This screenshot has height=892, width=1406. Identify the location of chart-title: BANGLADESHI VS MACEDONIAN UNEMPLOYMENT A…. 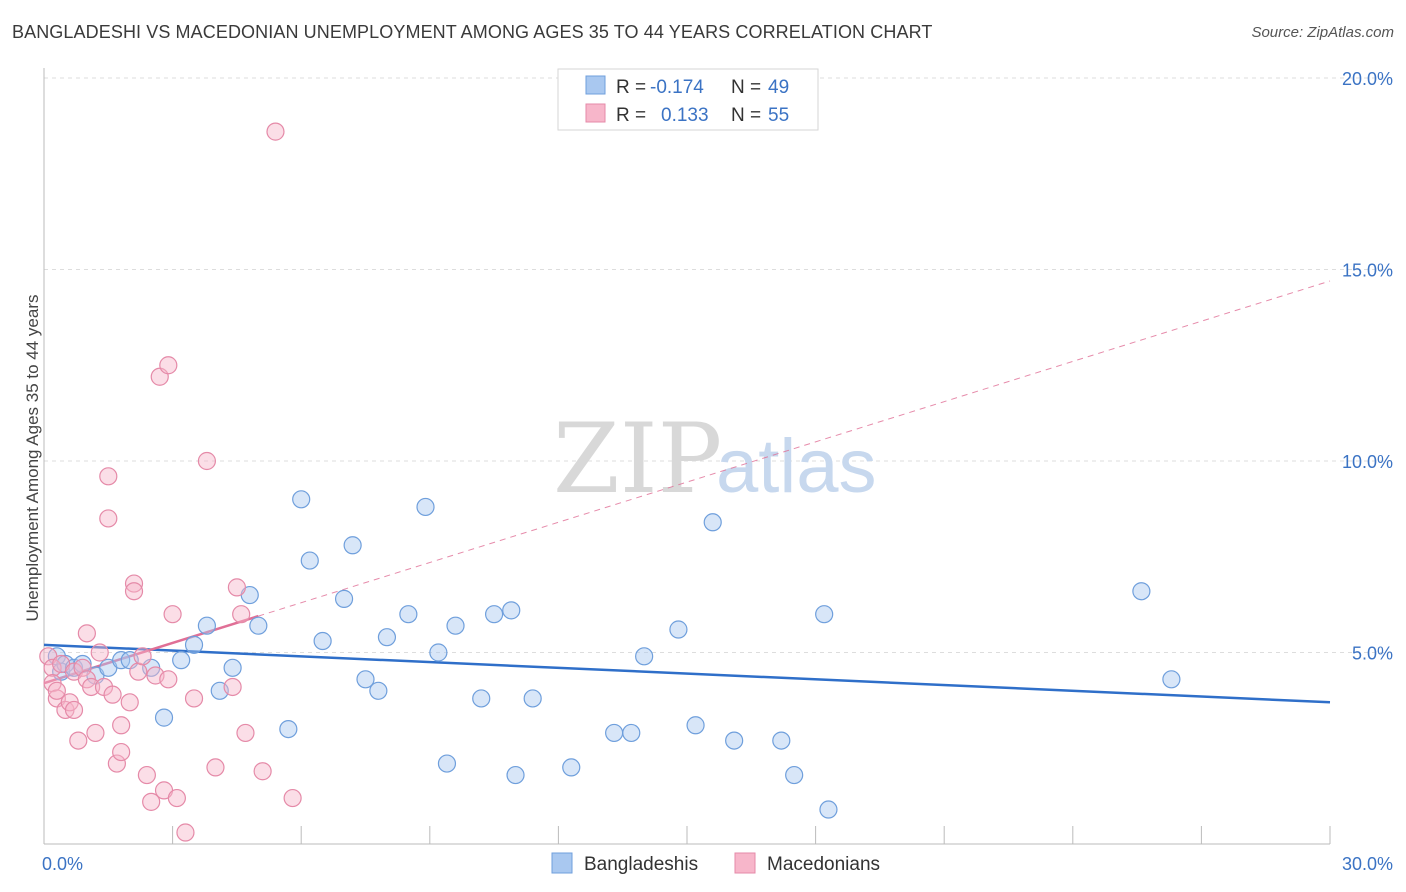
(472, 32).